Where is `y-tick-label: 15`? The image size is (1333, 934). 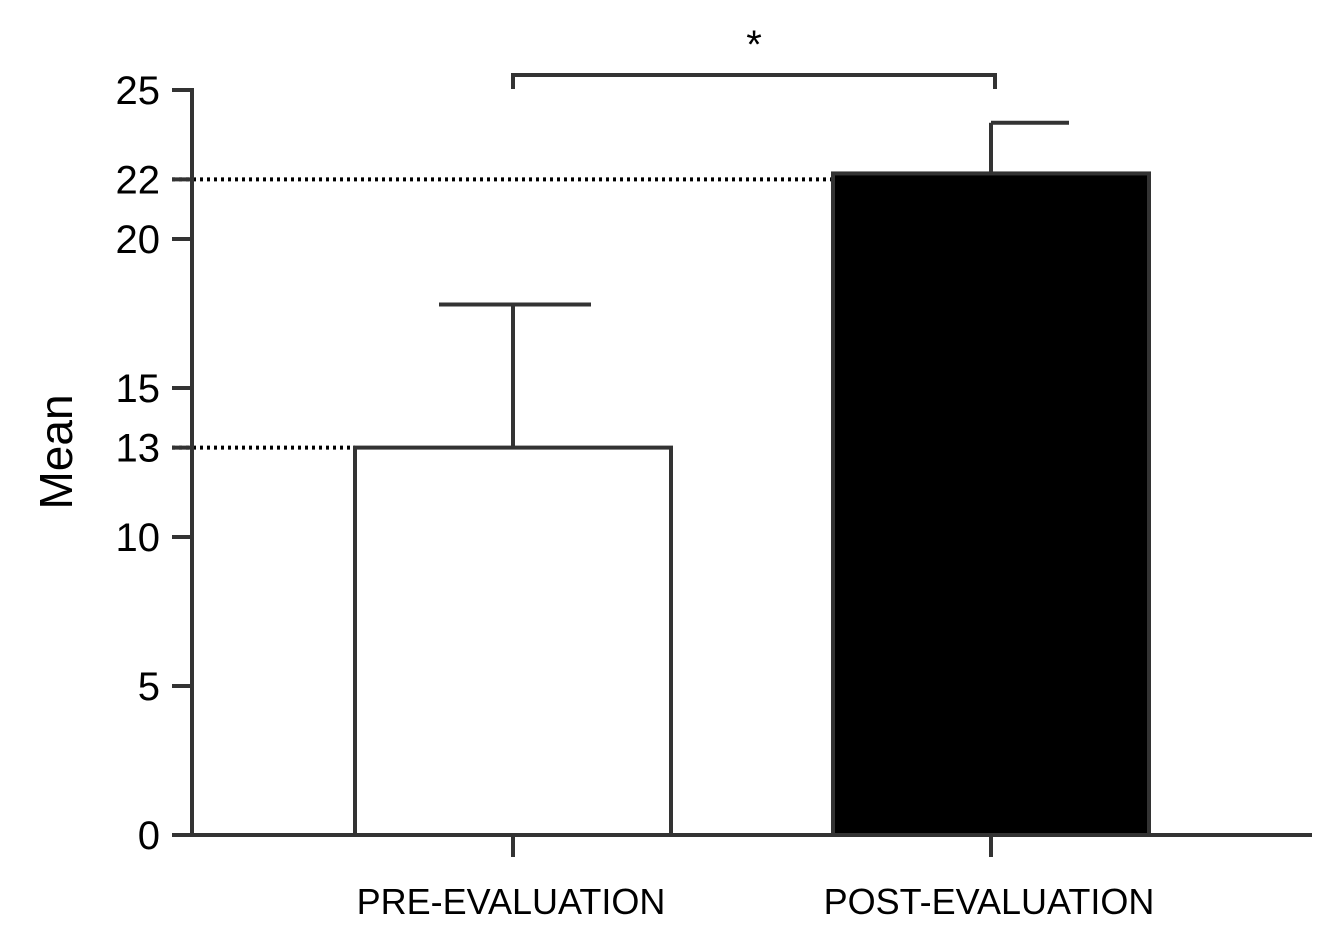 y-tick-label: 15 is located at coordinates (138, 389).